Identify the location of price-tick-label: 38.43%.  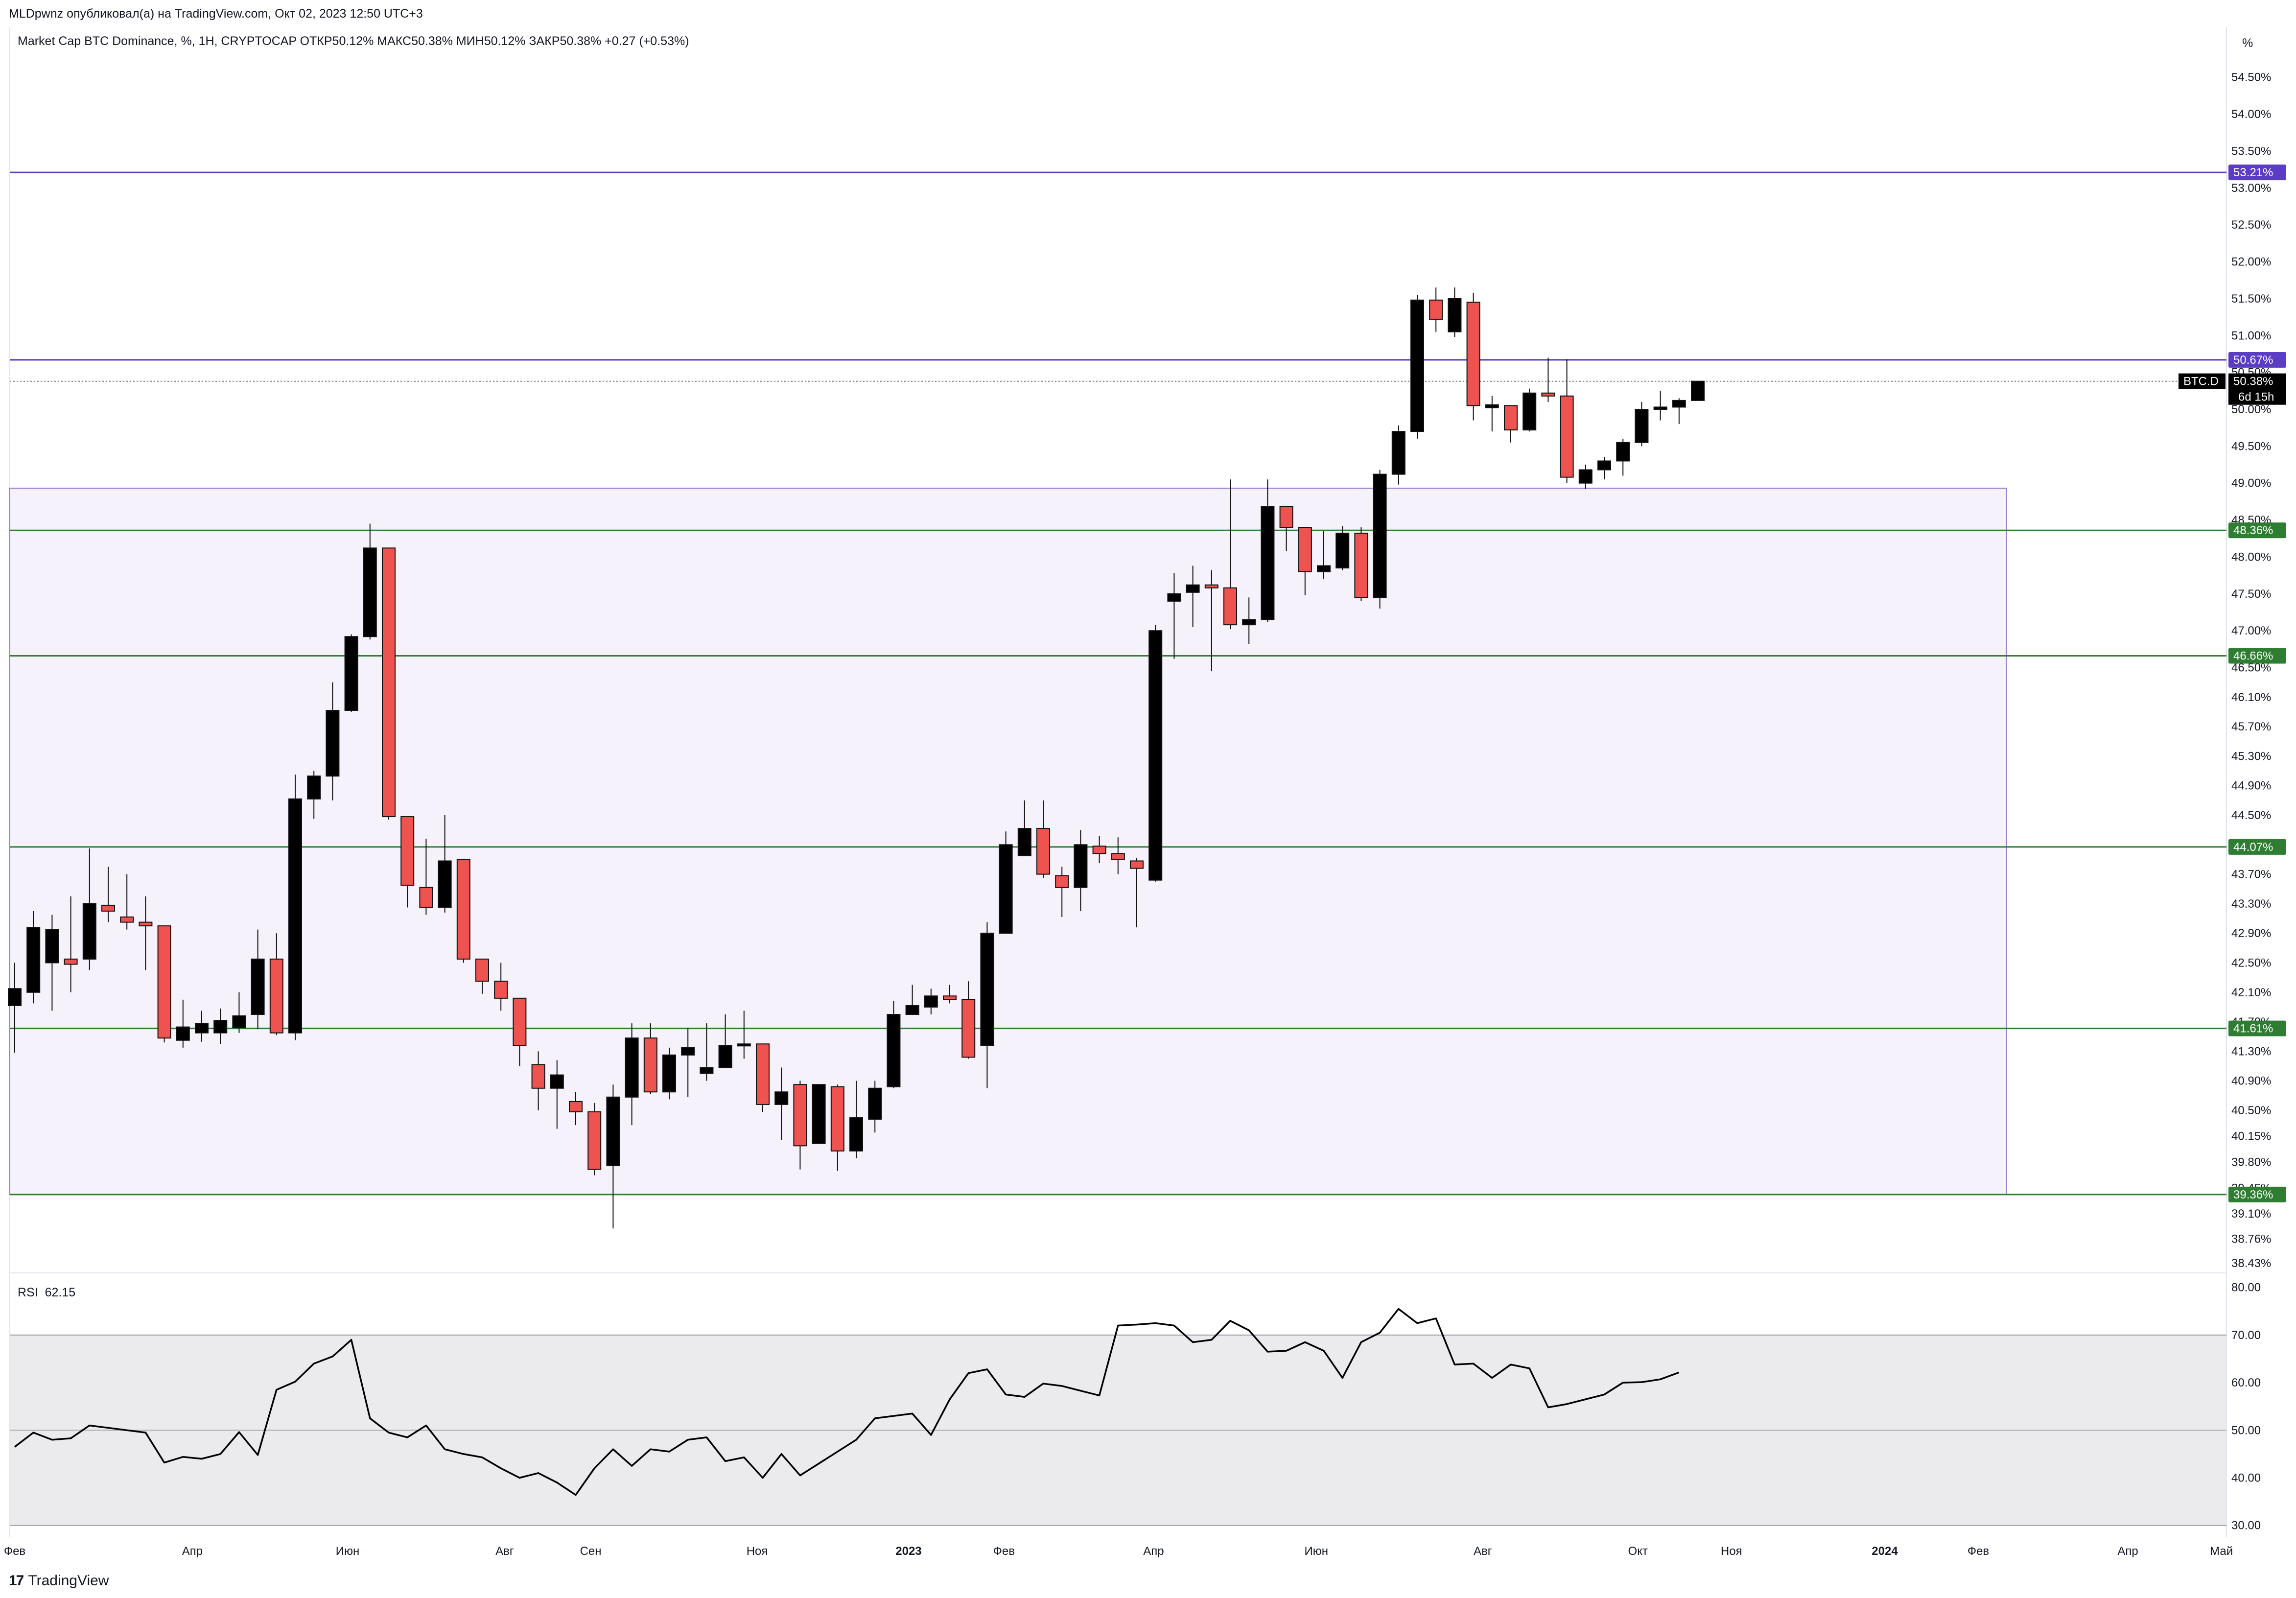
(2251, 1263).